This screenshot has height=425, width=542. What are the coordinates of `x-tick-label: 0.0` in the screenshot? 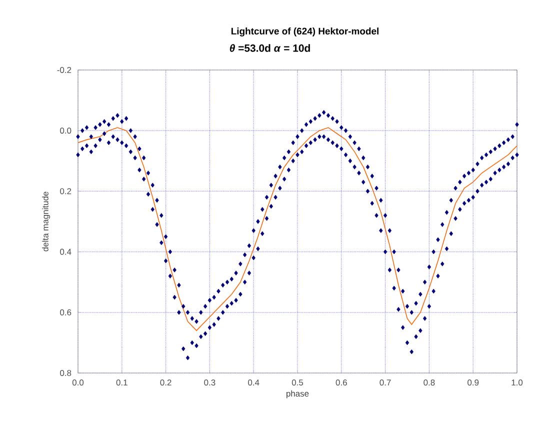 It's located at (78, 383).